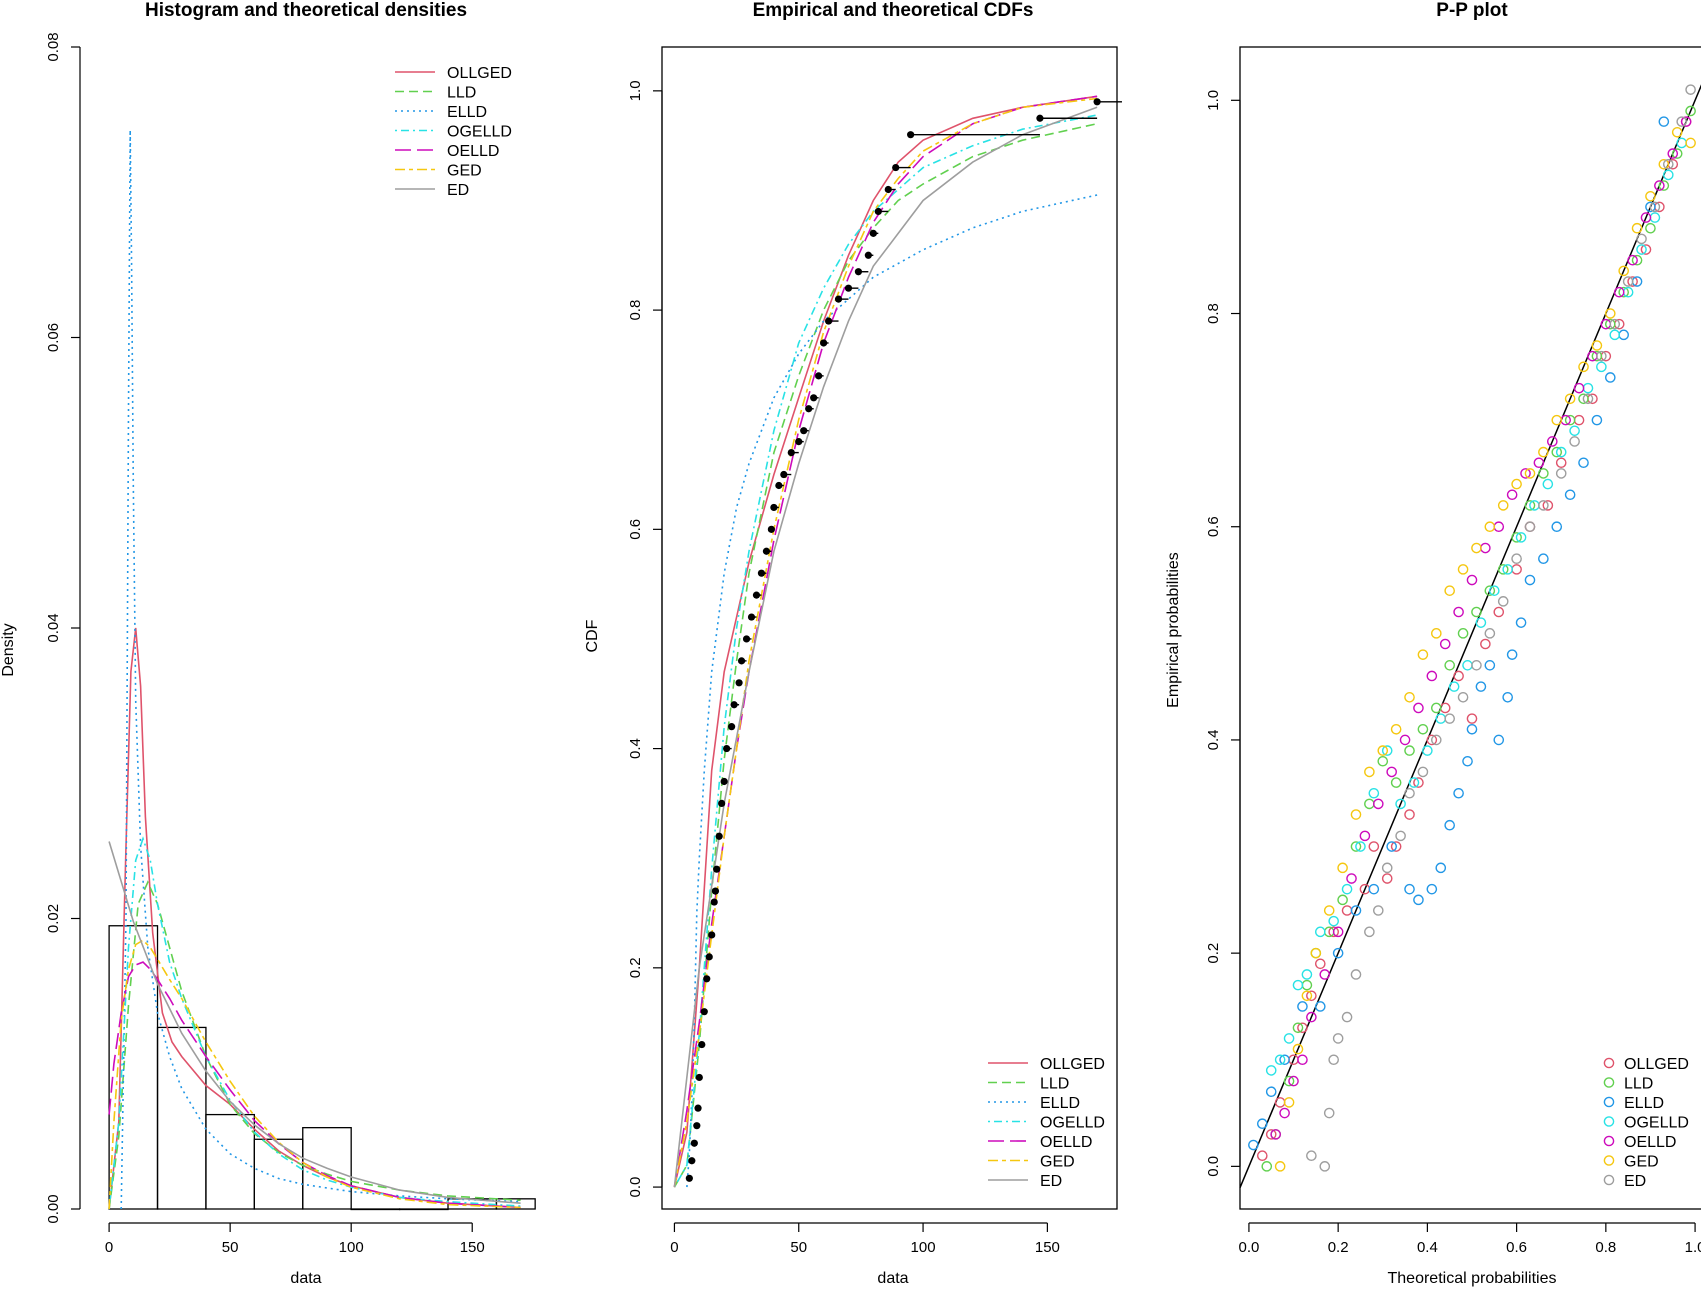 The width and height of the screenshot is (1701, 1293). Describe the element at coordinates (1469, 1239) in the screenshot. I see `pp-x-axis: 0.0 0.2 0.4 0.6 0.8 1.0` at that location.